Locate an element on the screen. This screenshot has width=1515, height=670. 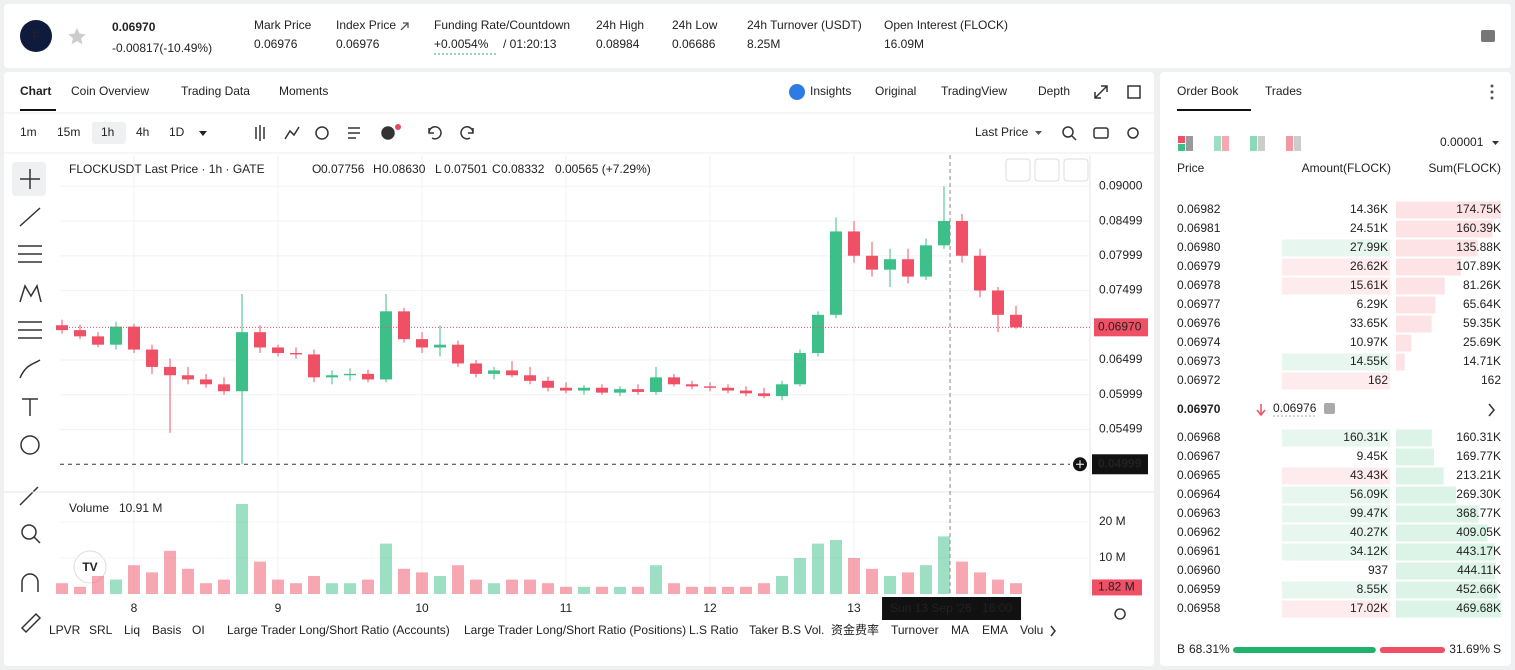
view-tab: Depth is located at coordinates (1054, 91).